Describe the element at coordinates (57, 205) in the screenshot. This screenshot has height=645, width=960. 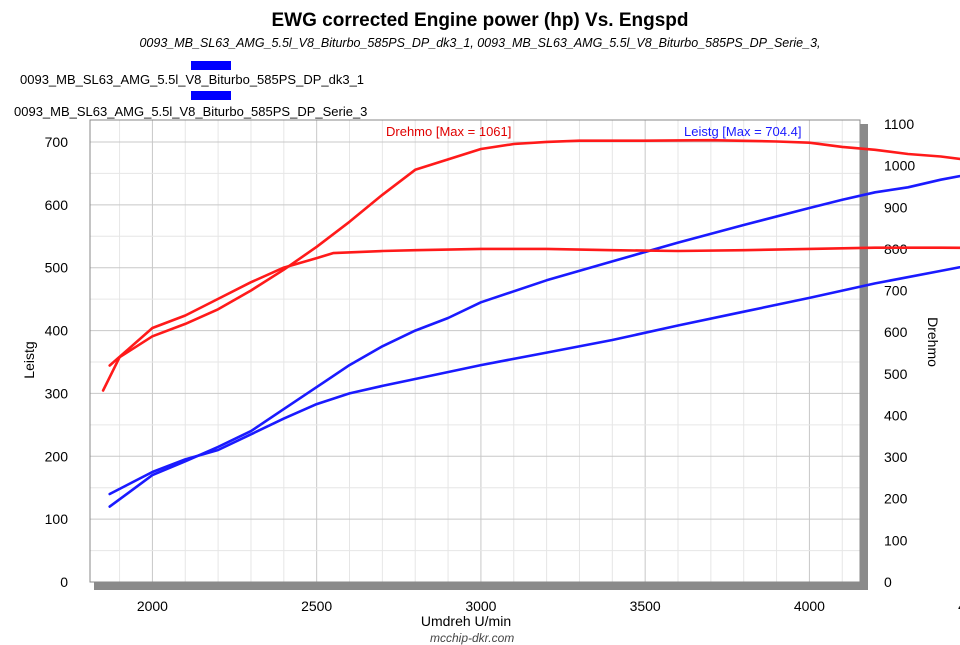
I see `y-left-tick-label: 600` at that location.